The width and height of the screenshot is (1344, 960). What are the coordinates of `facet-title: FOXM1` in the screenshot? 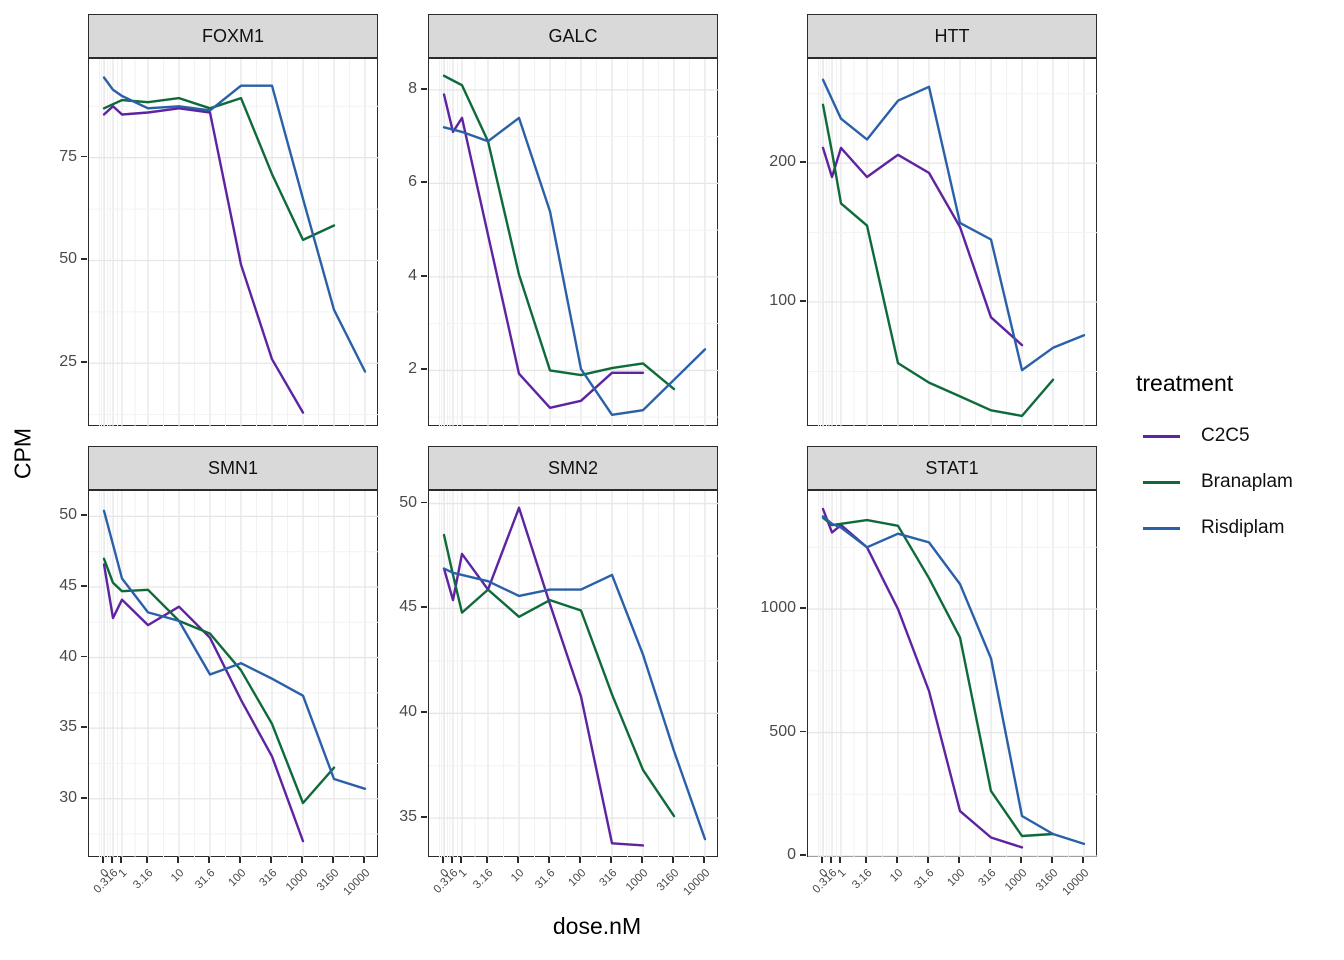 It's located at (232, 35).